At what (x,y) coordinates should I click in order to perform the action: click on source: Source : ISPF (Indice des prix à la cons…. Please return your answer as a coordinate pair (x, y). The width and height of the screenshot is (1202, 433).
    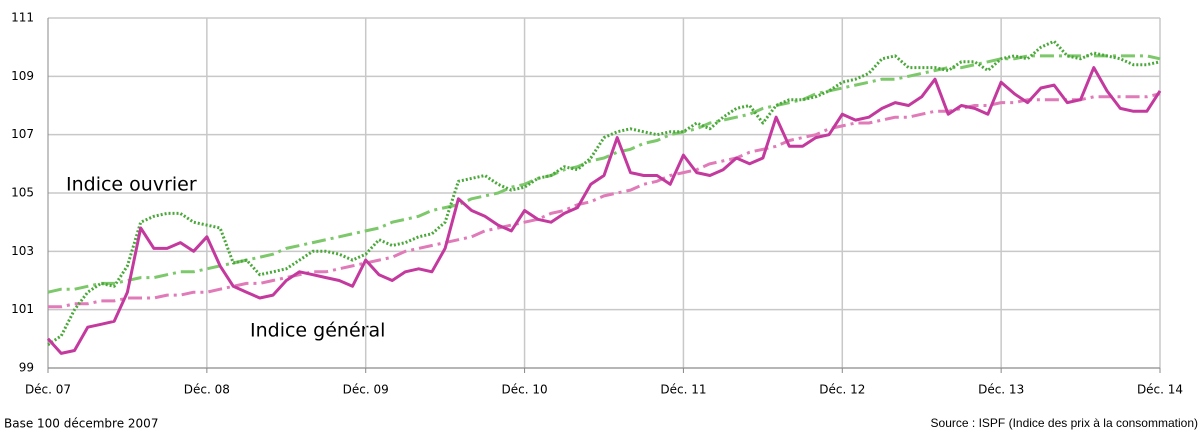
    Looking at the image, I should click on (1064, 423).